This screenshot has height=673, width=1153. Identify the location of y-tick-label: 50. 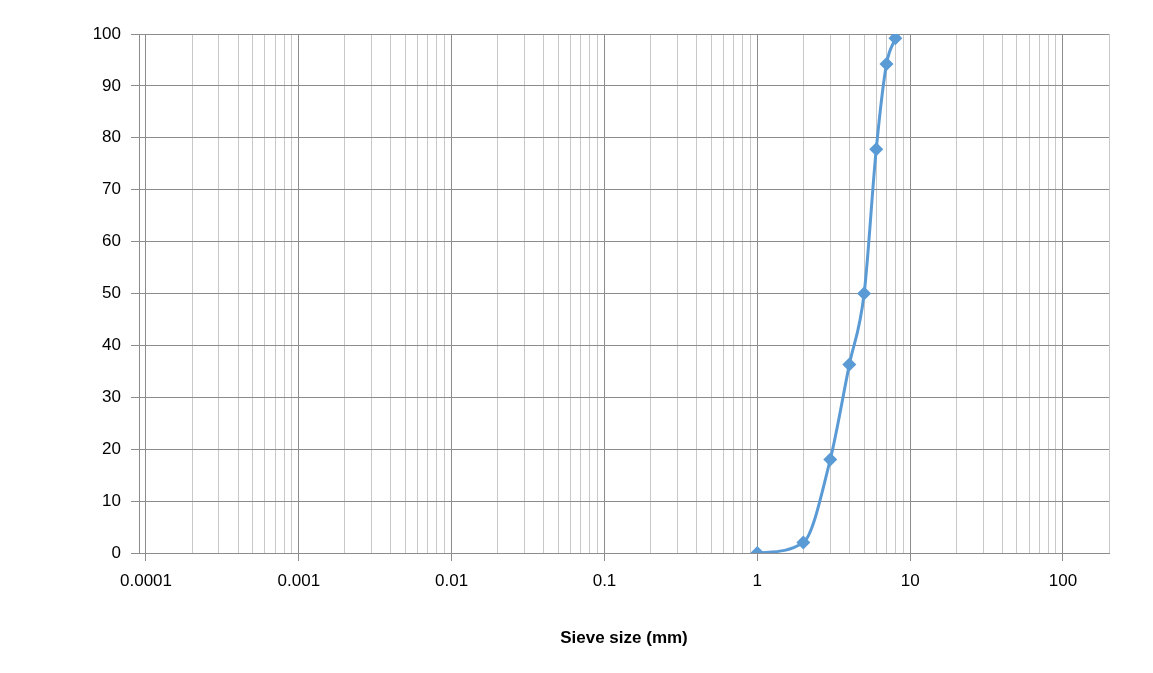
(111, 293).